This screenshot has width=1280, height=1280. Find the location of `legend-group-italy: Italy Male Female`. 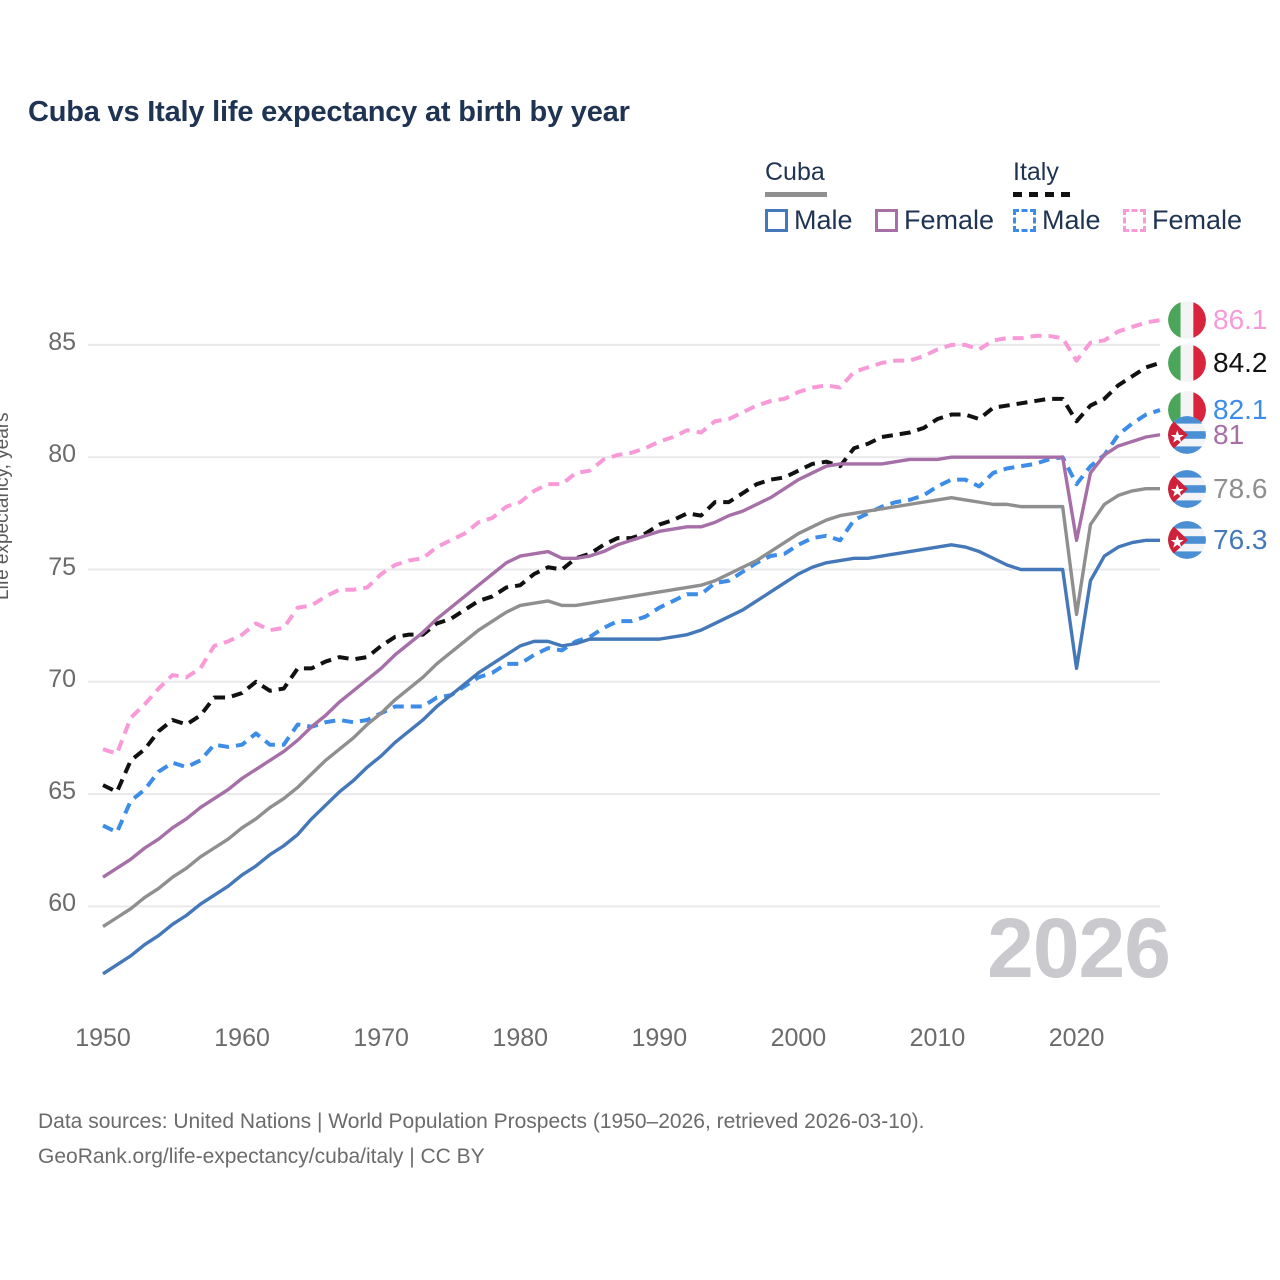

legend-group-italy: Italy Male Female is located at coordinates (1127, 197).